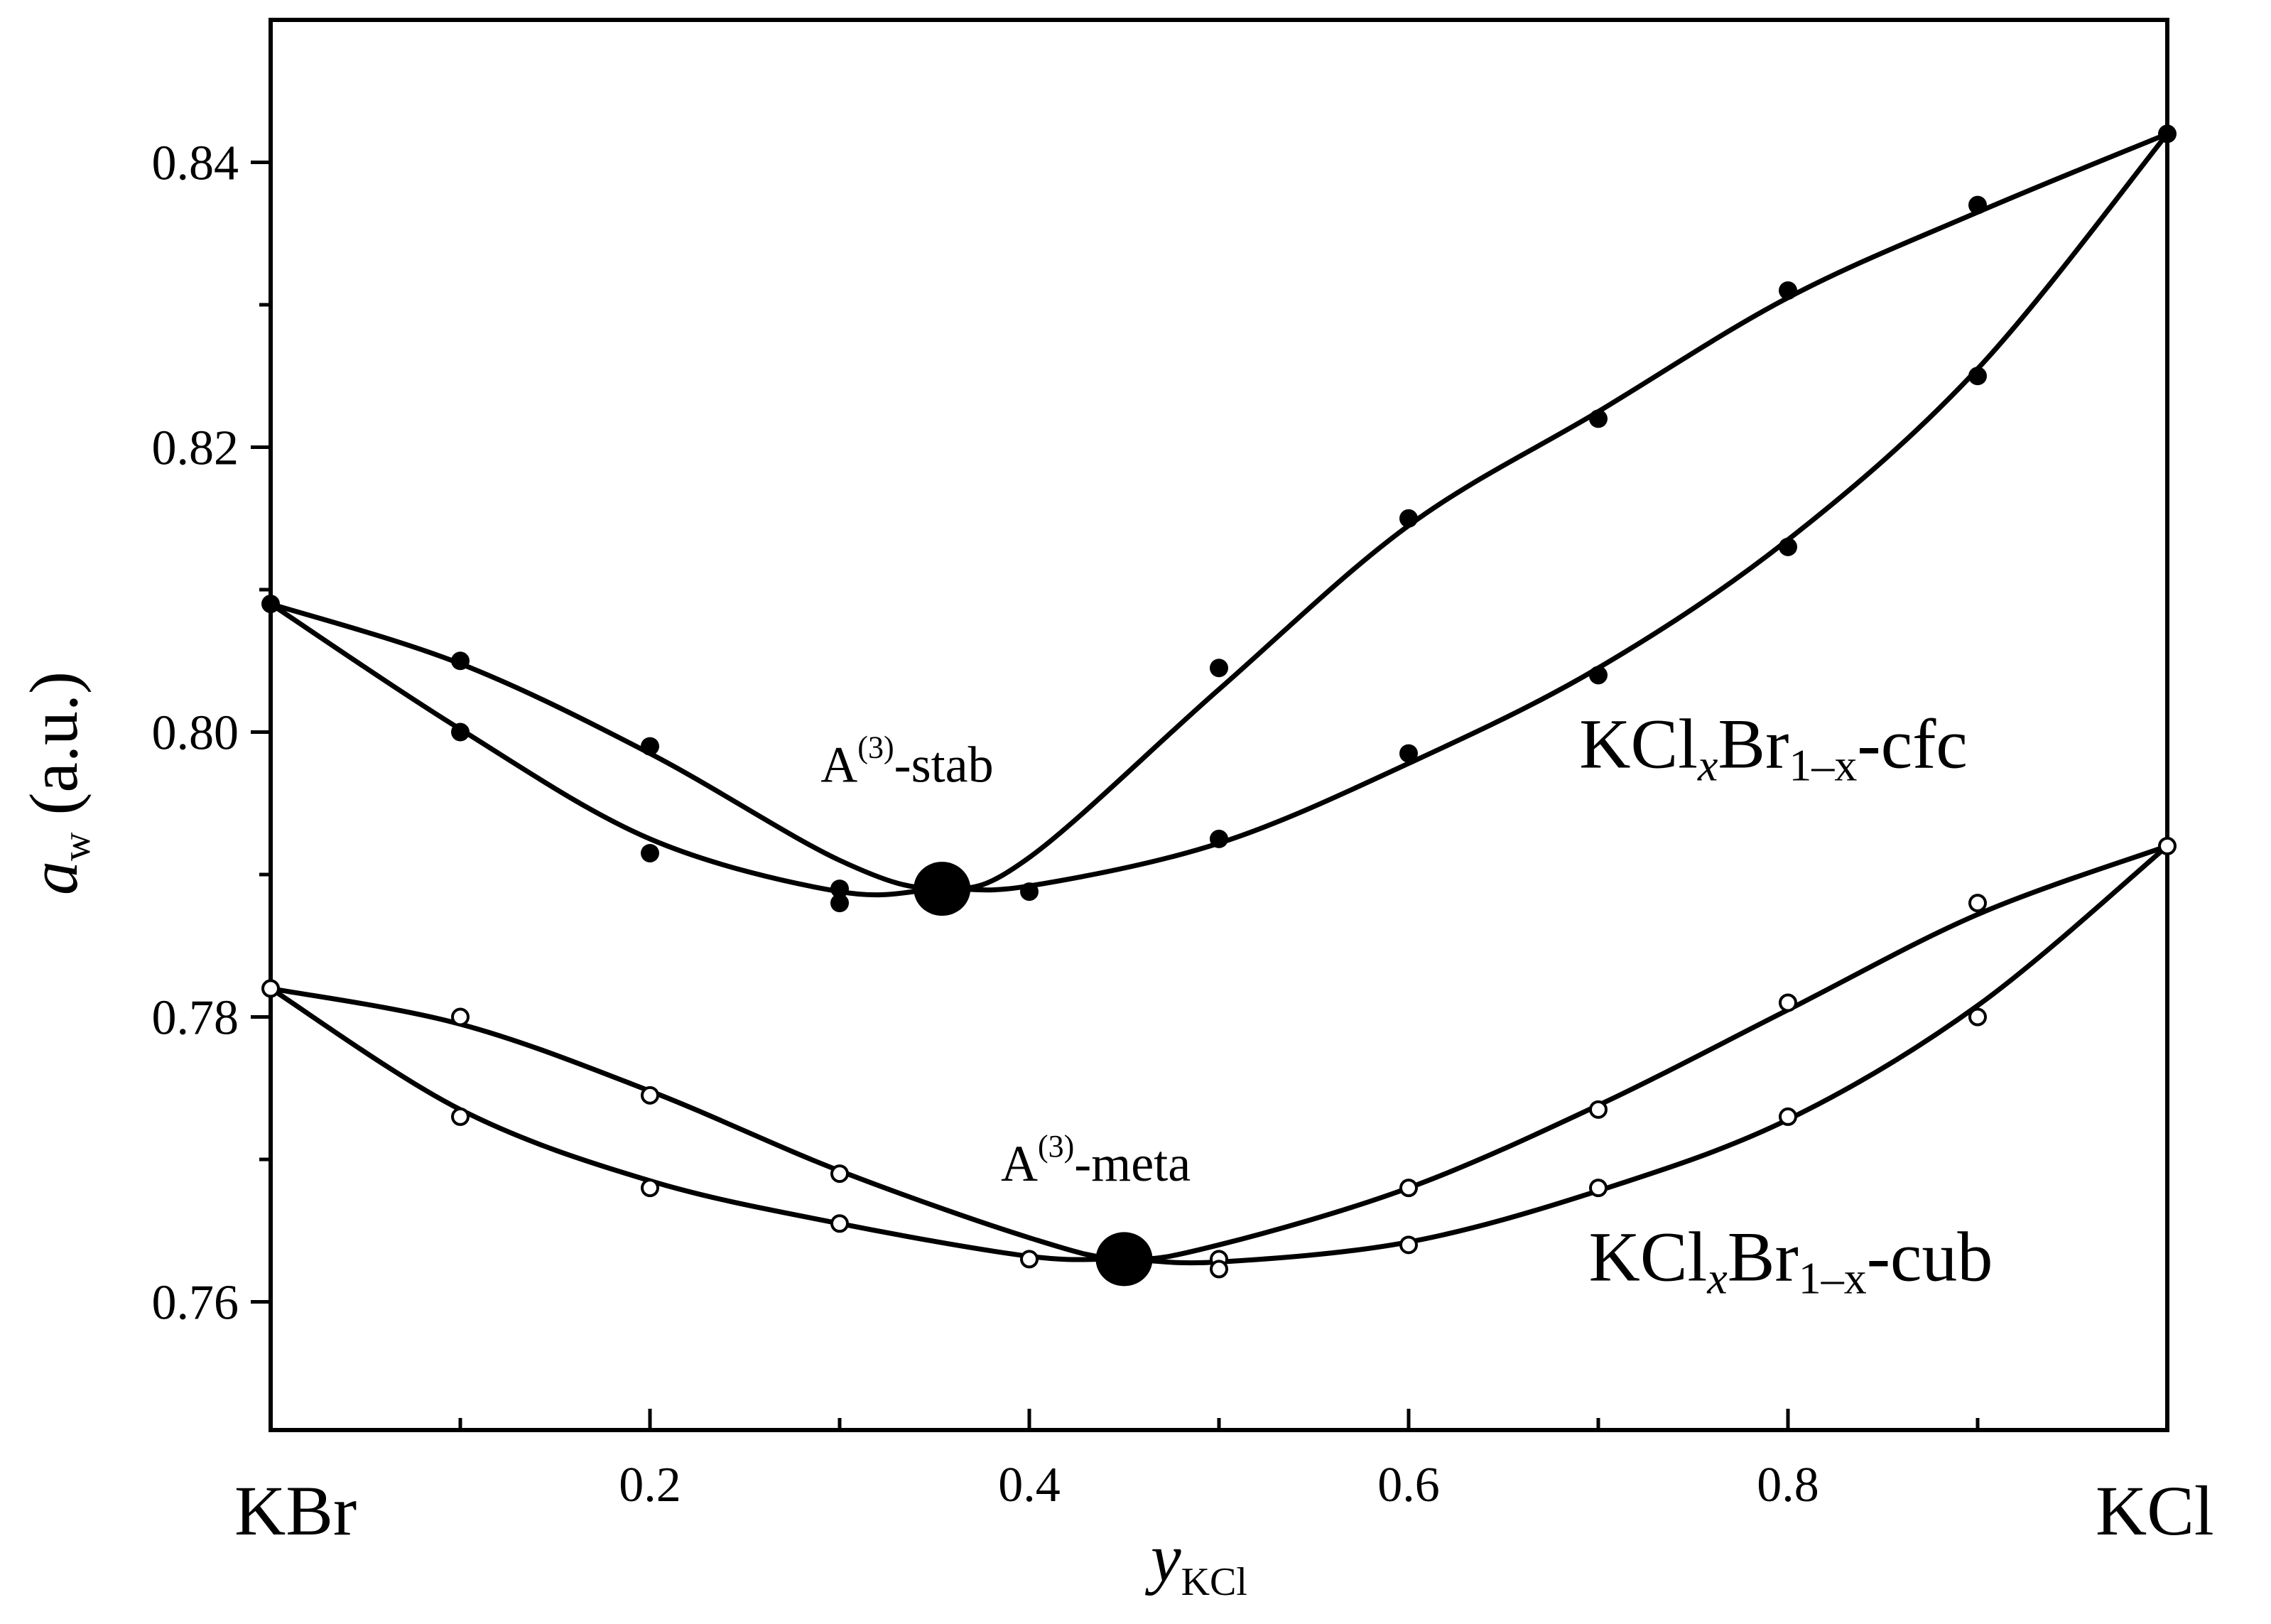 The height and width of the screenshot is (1624, 2271). I want to click on x-tick-label: 0.4, so click(1029, 1485).